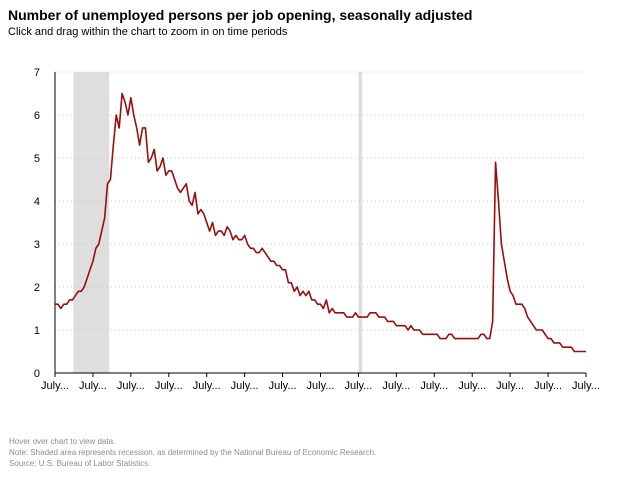 The height and width of the screenshot is (480, 623). What do you see at coordinates (37, 116) in the screenshot?
I see `y-tick-label: 6` at bounding box center [37, 116].